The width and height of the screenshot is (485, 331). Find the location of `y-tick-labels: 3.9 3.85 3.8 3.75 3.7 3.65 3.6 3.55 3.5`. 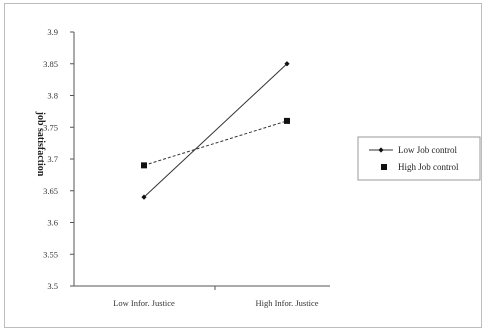

y-tick-labels: 3.9 3.85 3.8 3.75 3.7 3.65 3.6 3.55 3.5 is located at coordinates (58, 159).